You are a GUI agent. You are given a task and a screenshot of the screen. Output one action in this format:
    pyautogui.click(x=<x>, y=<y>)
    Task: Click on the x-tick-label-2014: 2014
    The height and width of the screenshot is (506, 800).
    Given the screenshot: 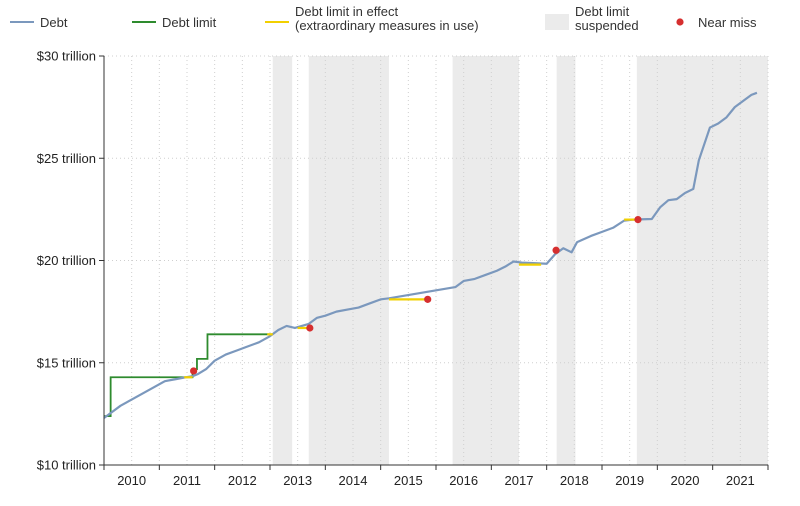 What is the action you would take?
    pyautogui.click(x=353, y=480)
    